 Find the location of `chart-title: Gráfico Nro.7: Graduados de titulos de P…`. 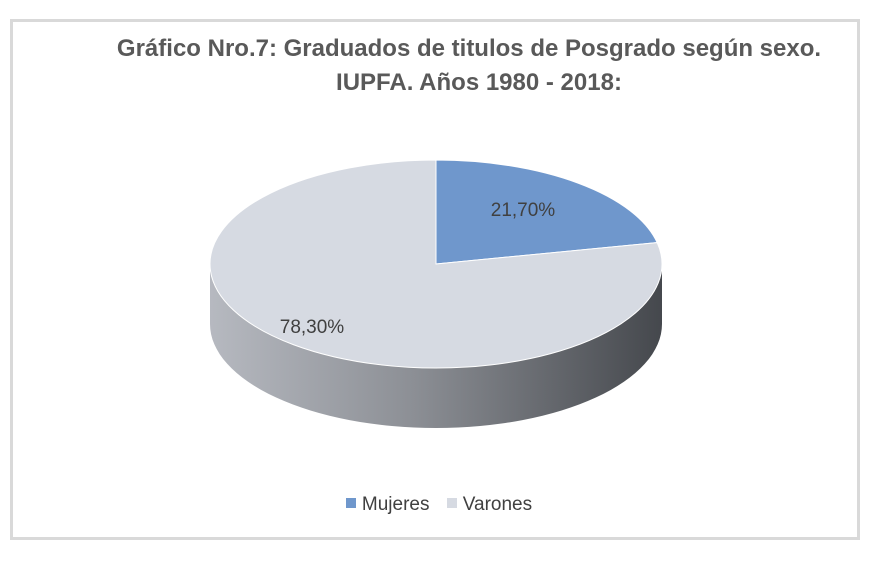

chart-title: Gráfico Nro.7: Graduados de titulos de P… is located at coordinates (439, 66).